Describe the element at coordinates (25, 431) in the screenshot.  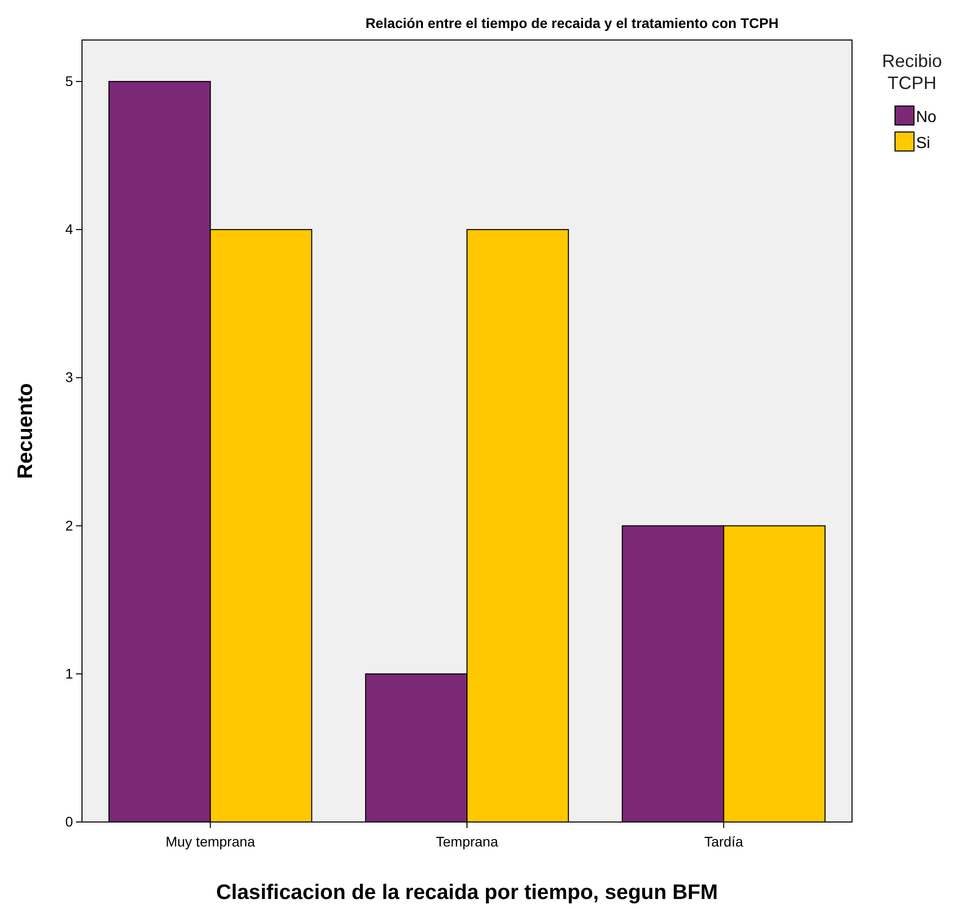
I see `y-axis-title: Recuento` at that location.